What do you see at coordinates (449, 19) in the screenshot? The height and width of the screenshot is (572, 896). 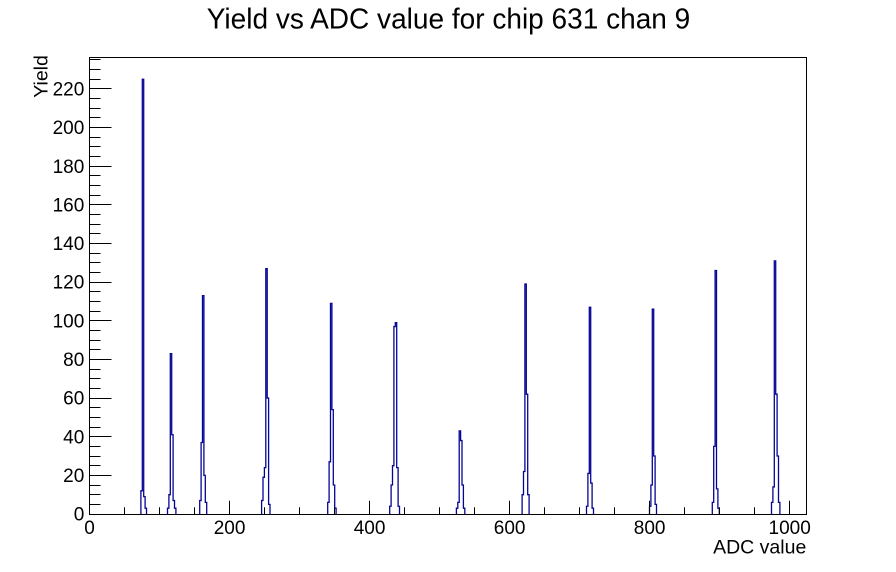 I see `svg-text:Yield vs ADC value for chip 63: Yield vs ADC value for chip 631 chan 9` at bounding box center [449, 19].